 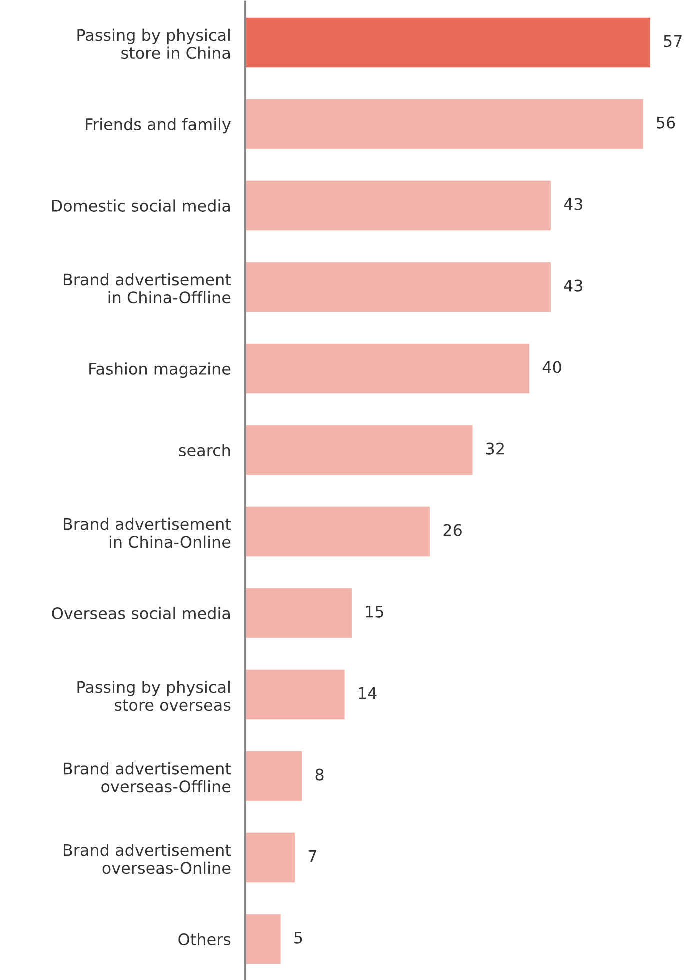 What do you see at coordinates (453, 530) in the screenshot?
I see `data-label: 26` at bounding box center [453, 530].